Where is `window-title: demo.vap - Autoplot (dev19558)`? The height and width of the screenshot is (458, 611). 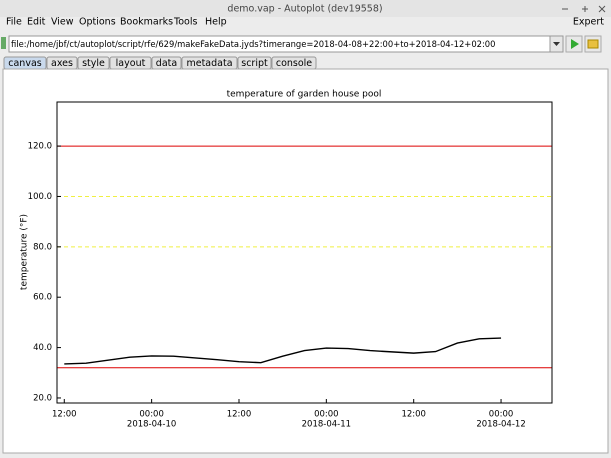
window-title: demo.vap - Autoplot (dev19558) is located at coordinates (304, 9).